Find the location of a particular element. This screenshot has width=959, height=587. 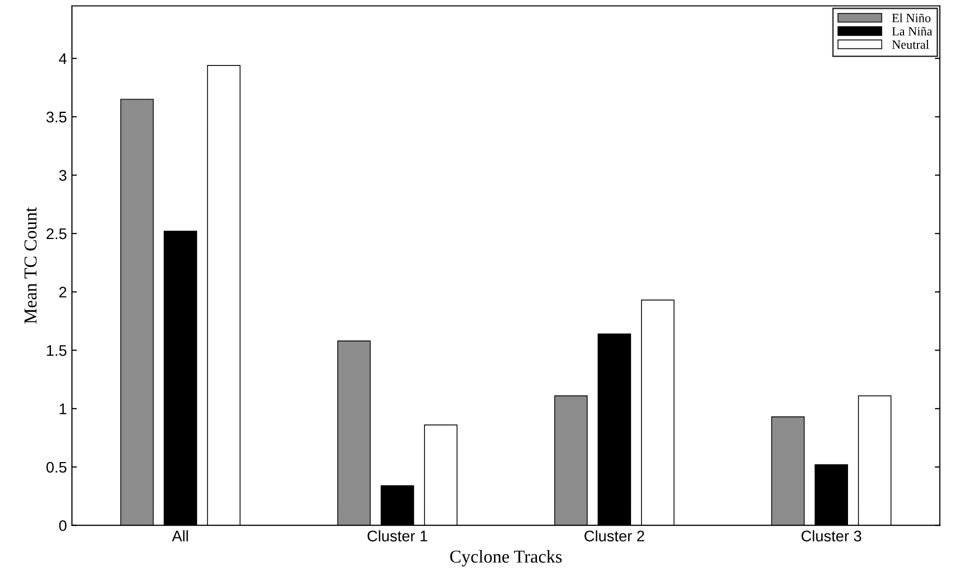

y-tick-label: 1.5 is located at coordinates (56, 350).